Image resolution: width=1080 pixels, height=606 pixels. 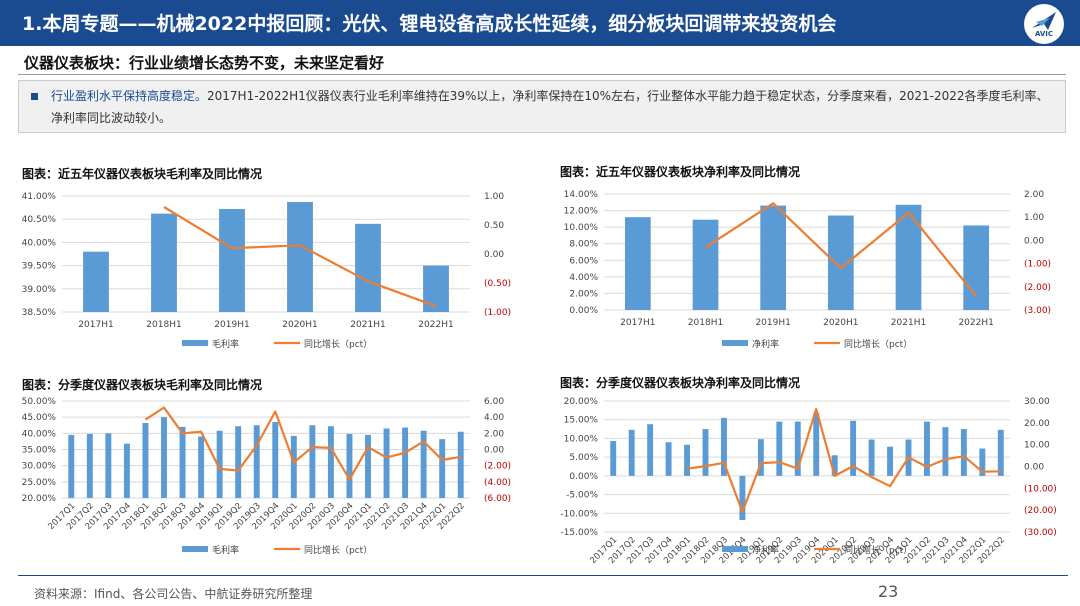 I want to click on page-number: 23, so click(x=888, y=591).